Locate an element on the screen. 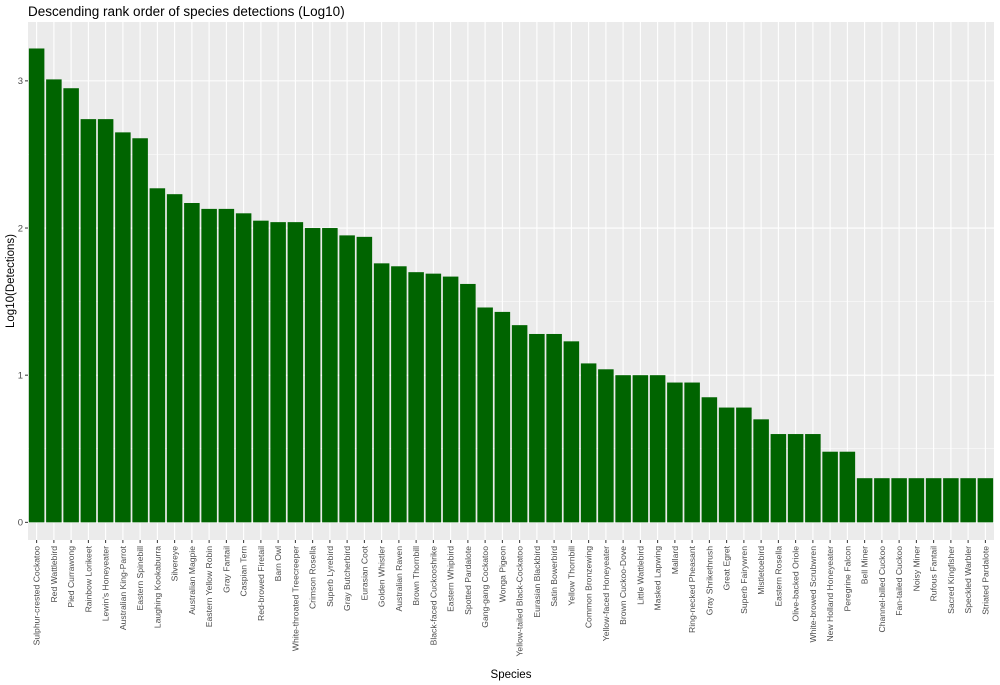  x-tick-label: Eurasian Coot is located at coordinates (364, 572).